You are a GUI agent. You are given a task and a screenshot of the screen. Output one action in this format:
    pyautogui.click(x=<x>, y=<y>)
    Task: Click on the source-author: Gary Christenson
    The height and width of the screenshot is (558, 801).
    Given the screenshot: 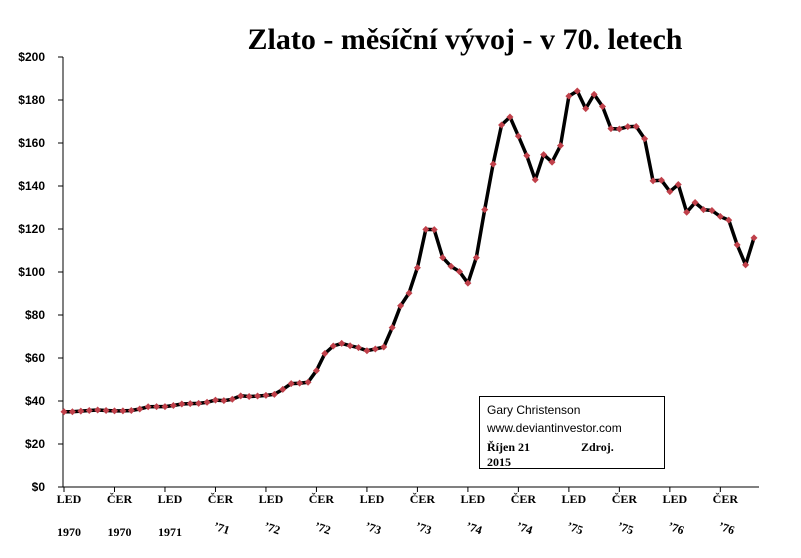 What is the action you would take?
    pyautogui.click(x=534, y=410)
    